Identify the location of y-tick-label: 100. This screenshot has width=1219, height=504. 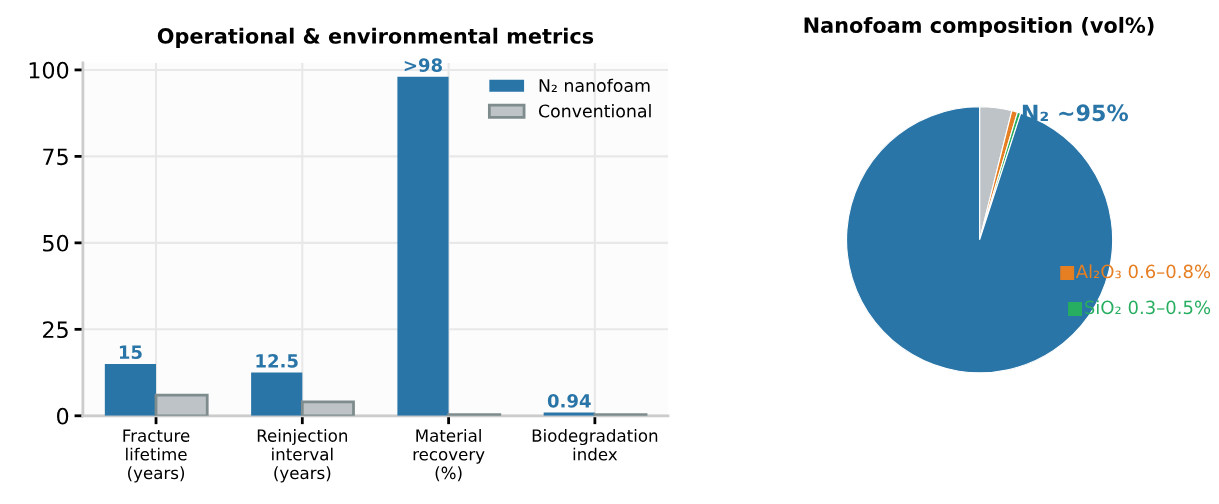
(49, 70).